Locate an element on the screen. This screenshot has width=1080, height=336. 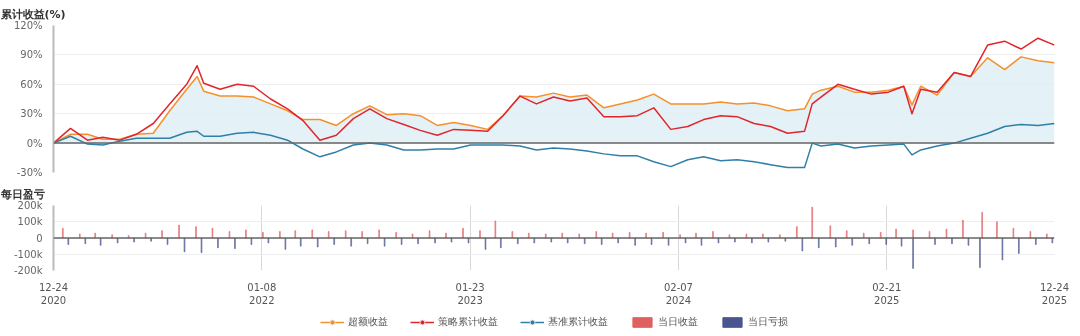
x-tick-label: 01-23 2023 is located at coordinates (470, 293).